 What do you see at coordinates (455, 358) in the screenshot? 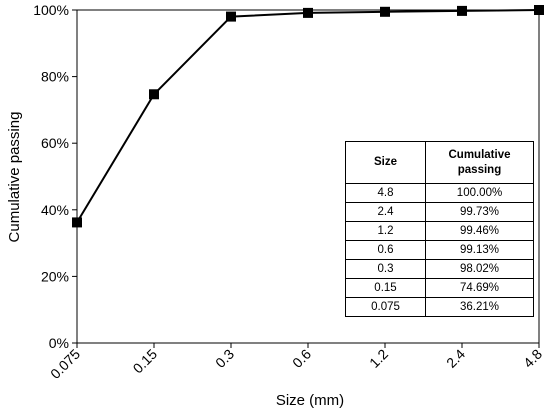
I see `x-tick-label: 2.4` at bounding box center [455, 358].